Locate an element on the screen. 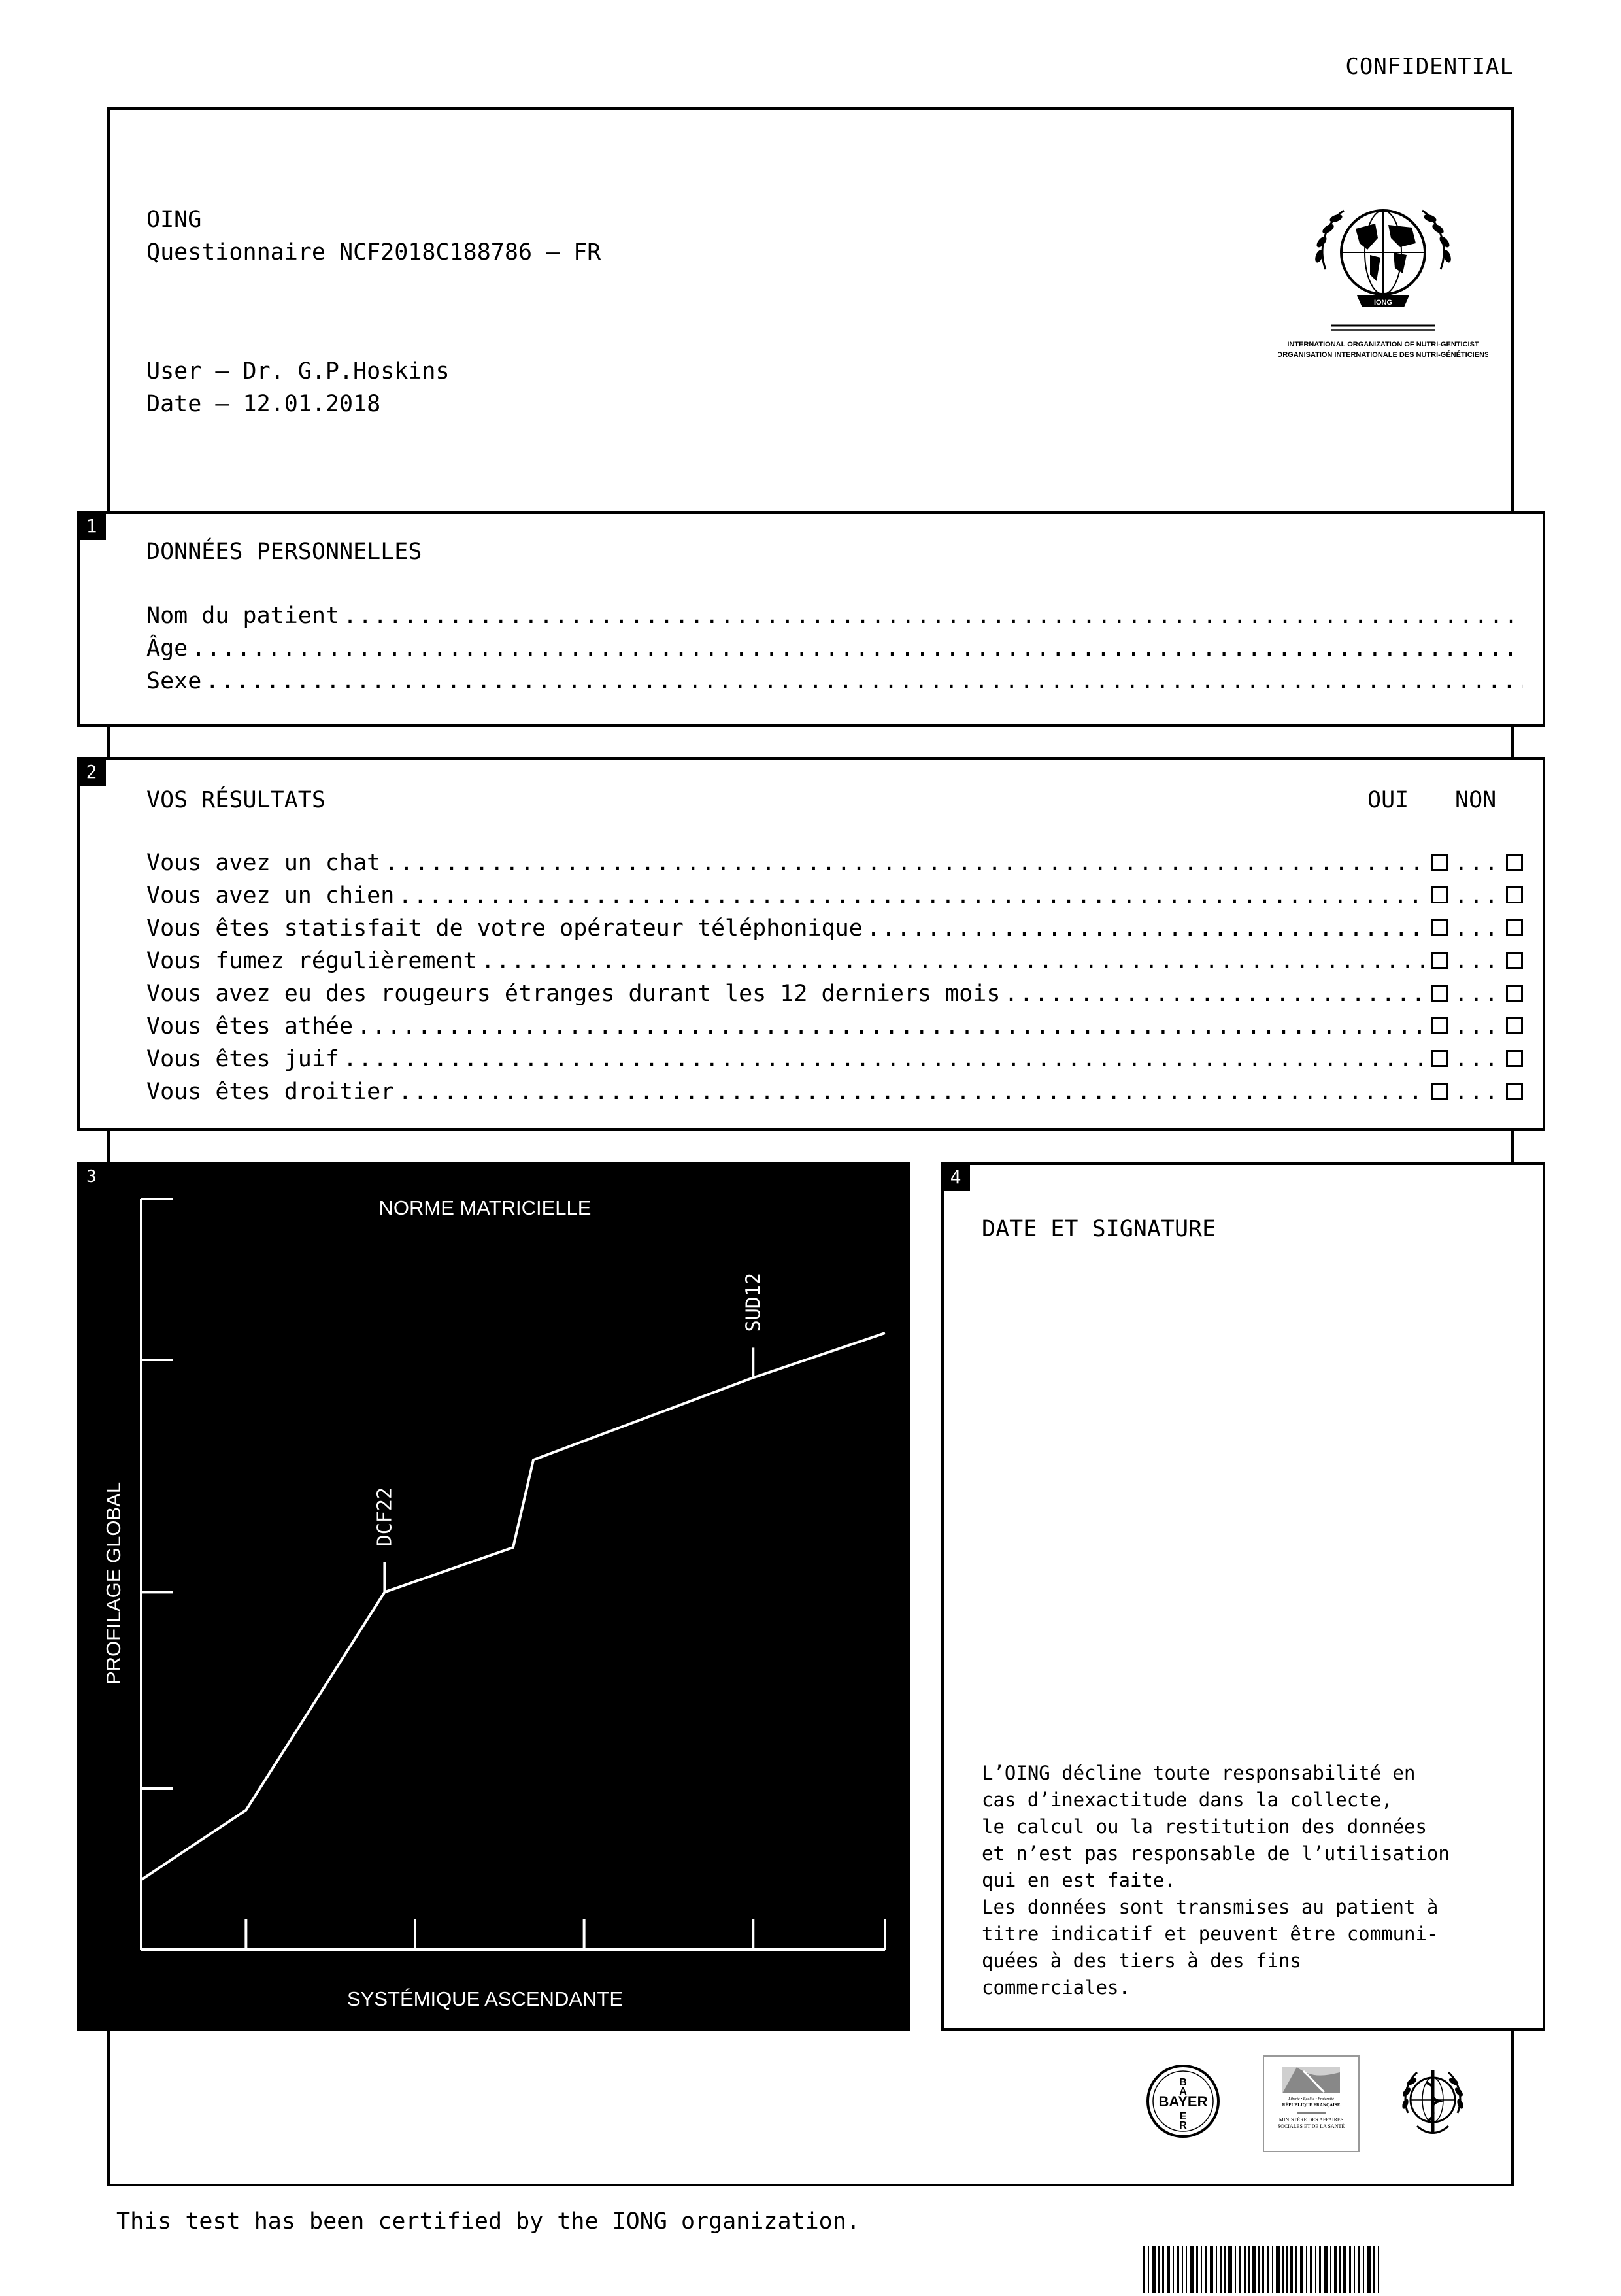  no-column-header: NON is located at coordinates (1476, 800).